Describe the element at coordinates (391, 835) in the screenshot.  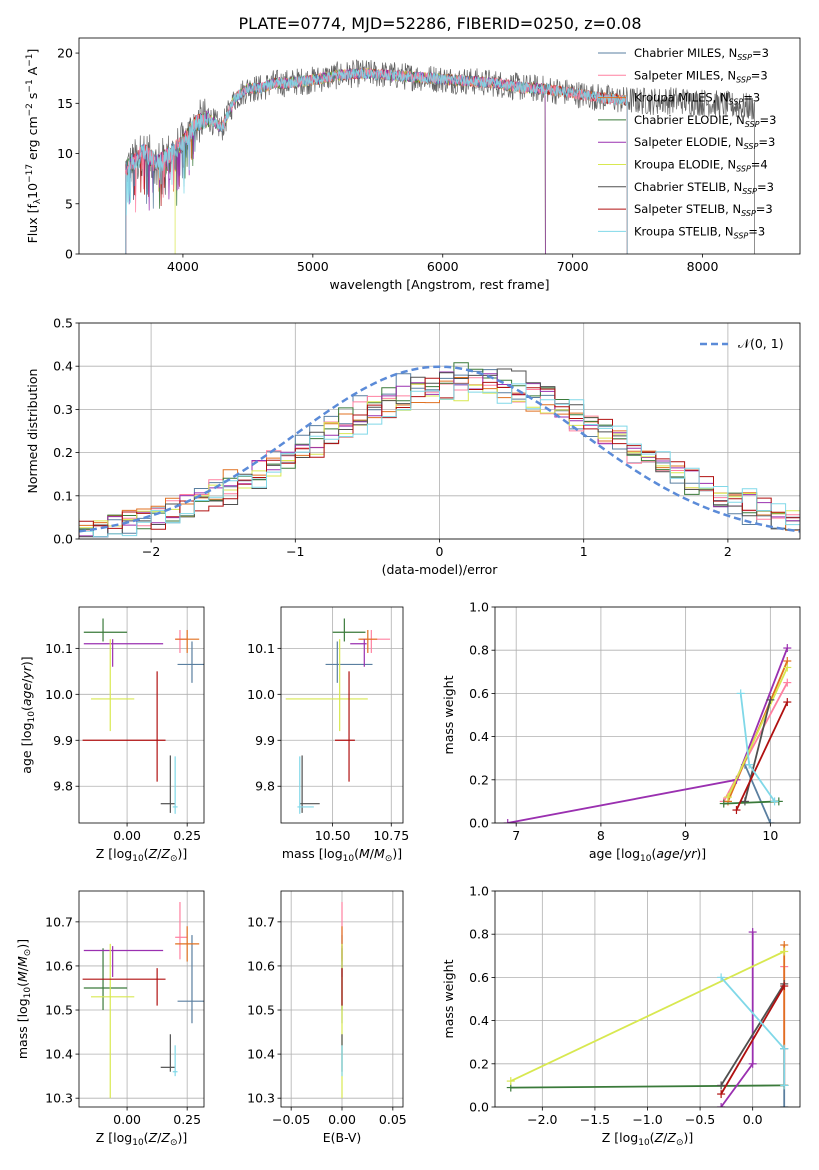
I see `x-tick-label: 10.75` at that location.